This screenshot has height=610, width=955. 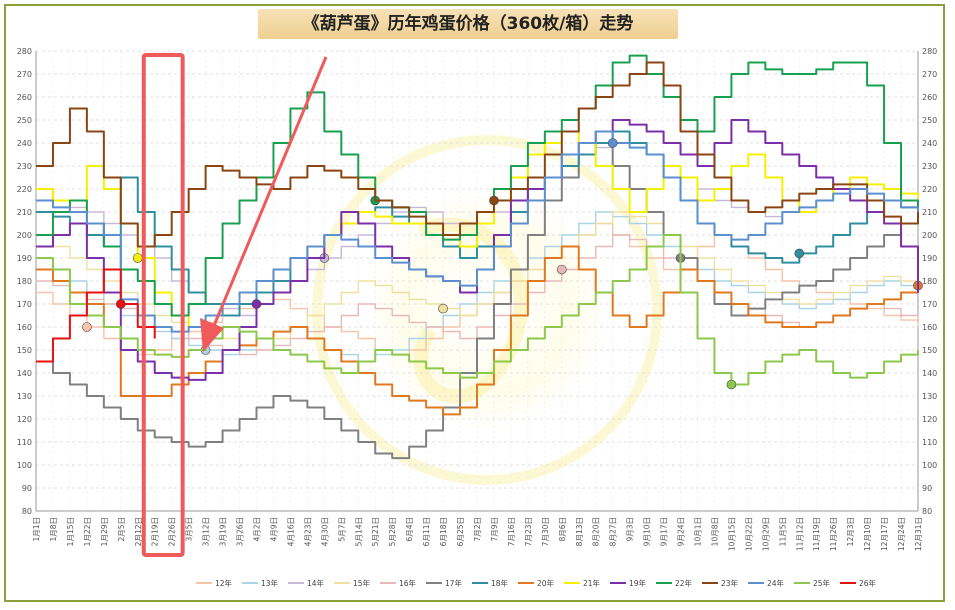 I want to click on x-tick-label: 6月4日, so click(x=409, y=529).